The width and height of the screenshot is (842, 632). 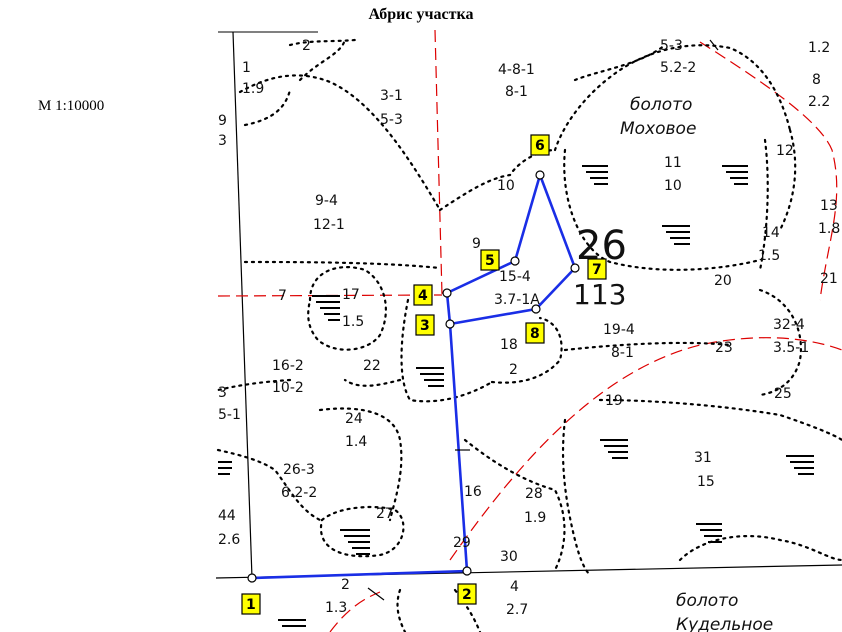 What do you see at coordinates (599, 294) in the screenshot?
I see `compartment-area: 113` at bounding box center [599, 294].